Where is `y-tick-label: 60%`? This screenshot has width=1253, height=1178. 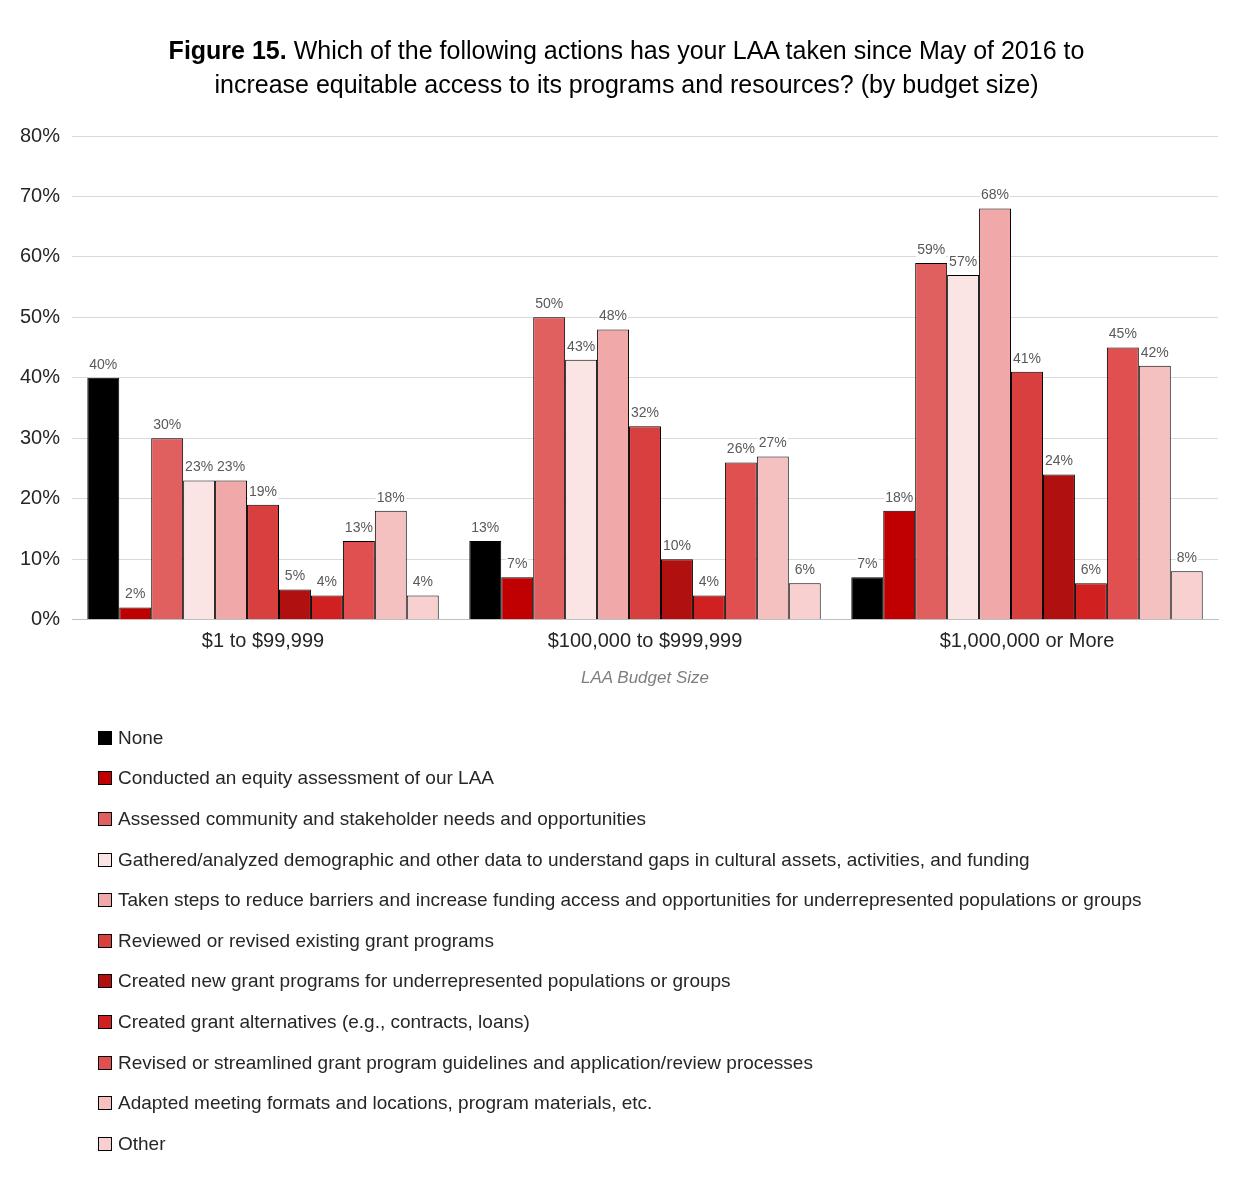 y-tick-label: 60% is located at coordinates (40, 254).